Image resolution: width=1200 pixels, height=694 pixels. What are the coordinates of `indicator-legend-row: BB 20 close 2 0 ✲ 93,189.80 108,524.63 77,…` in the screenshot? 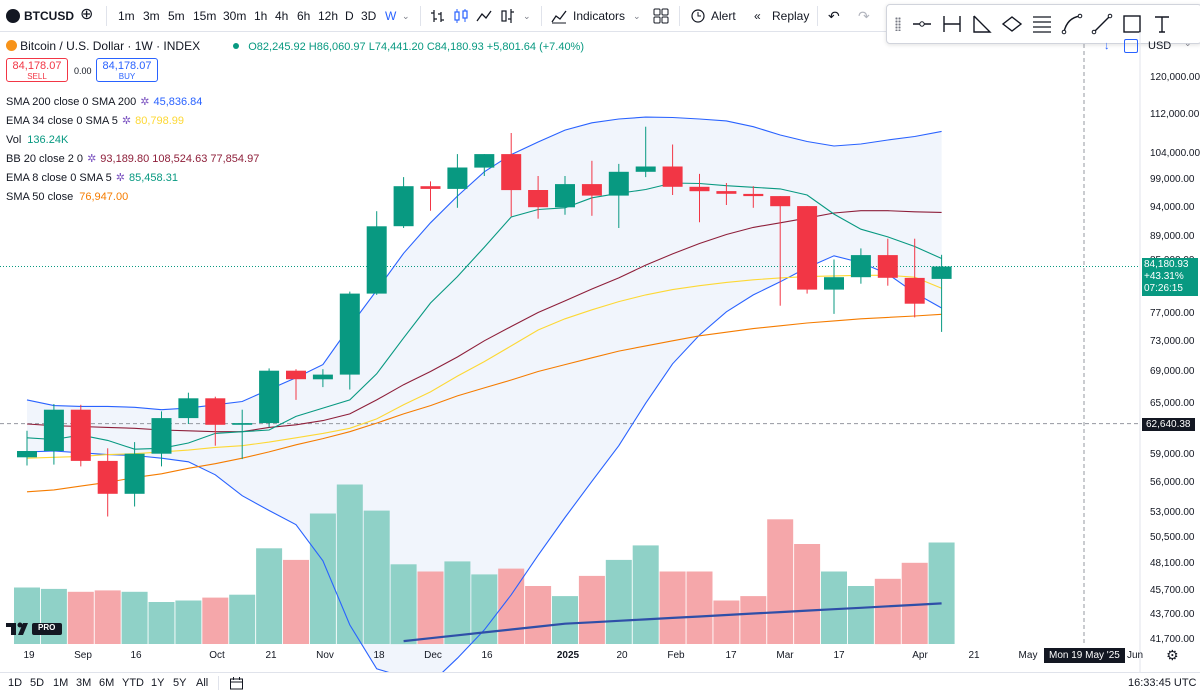 It's located at (132, 159).